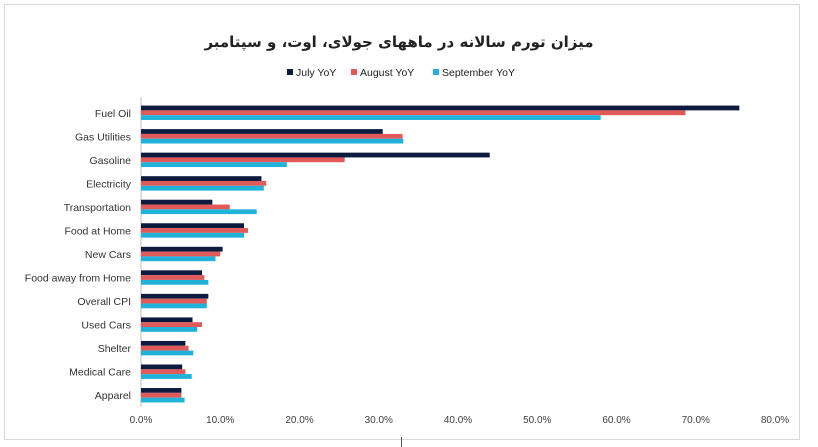  I want to click on category-label: Gasoline, so click(111, 161).